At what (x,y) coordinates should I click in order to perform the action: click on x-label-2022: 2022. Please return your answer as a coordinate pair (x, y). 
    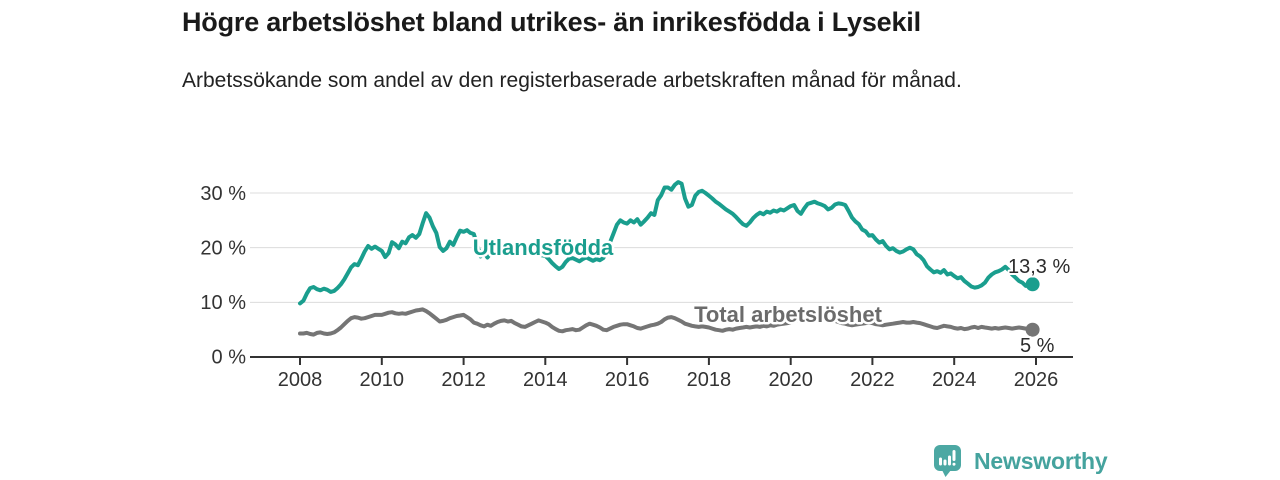
    Looking at the image, I should click on (872, 380).